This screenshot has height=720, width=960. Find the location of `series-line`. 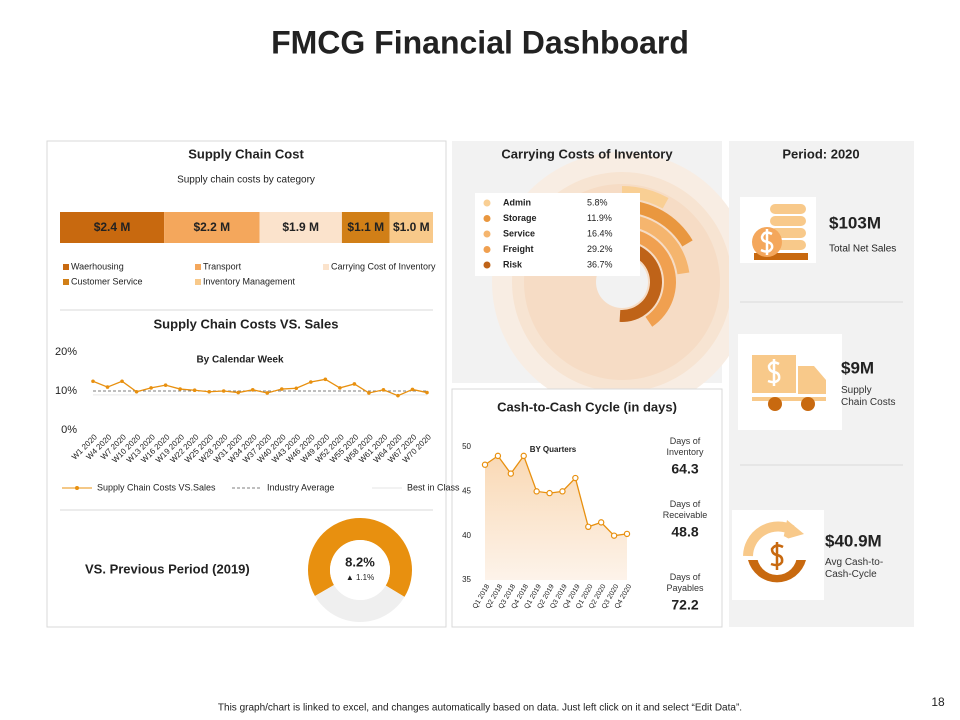

series-line is located at coordinates (260, 387).